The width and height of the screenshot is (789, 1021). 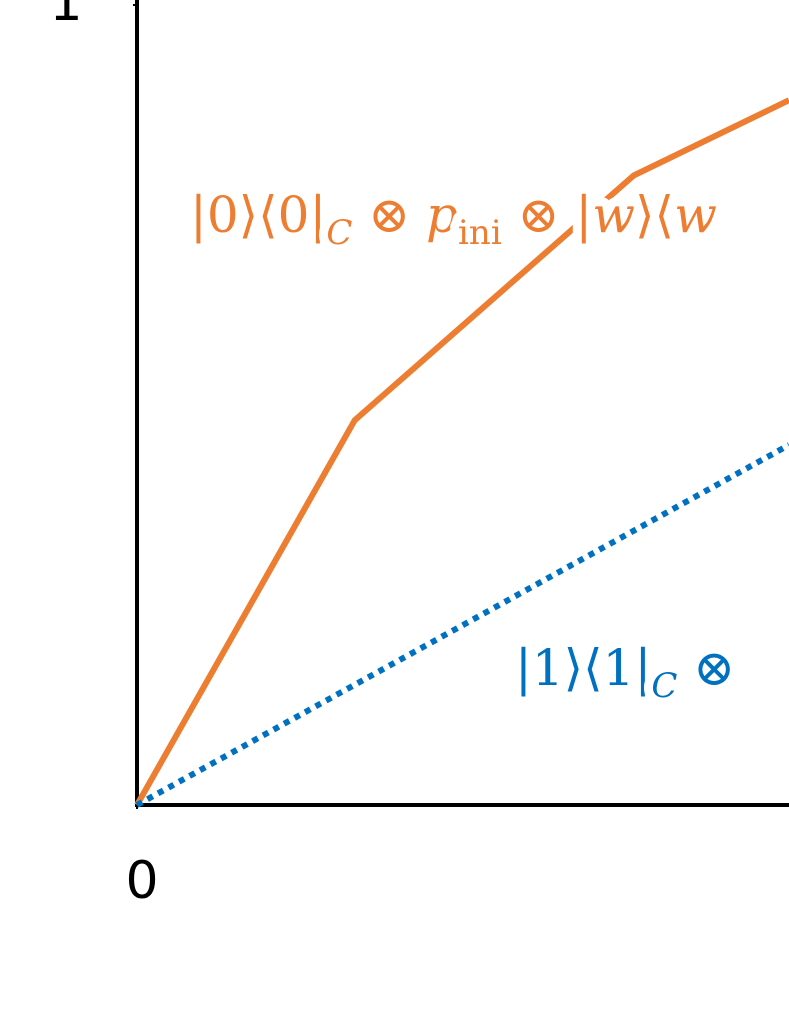 What do you see at coordinates (547, 215) in the screenshot?
I see `annotation-part: ⊗ |` at bounding box center [547, 215].